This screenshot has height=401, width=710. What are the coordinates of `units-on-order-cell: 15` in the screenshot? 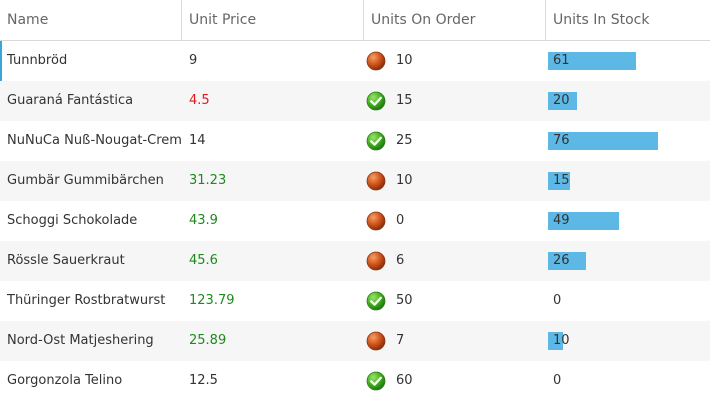 It's located at (455, 101).